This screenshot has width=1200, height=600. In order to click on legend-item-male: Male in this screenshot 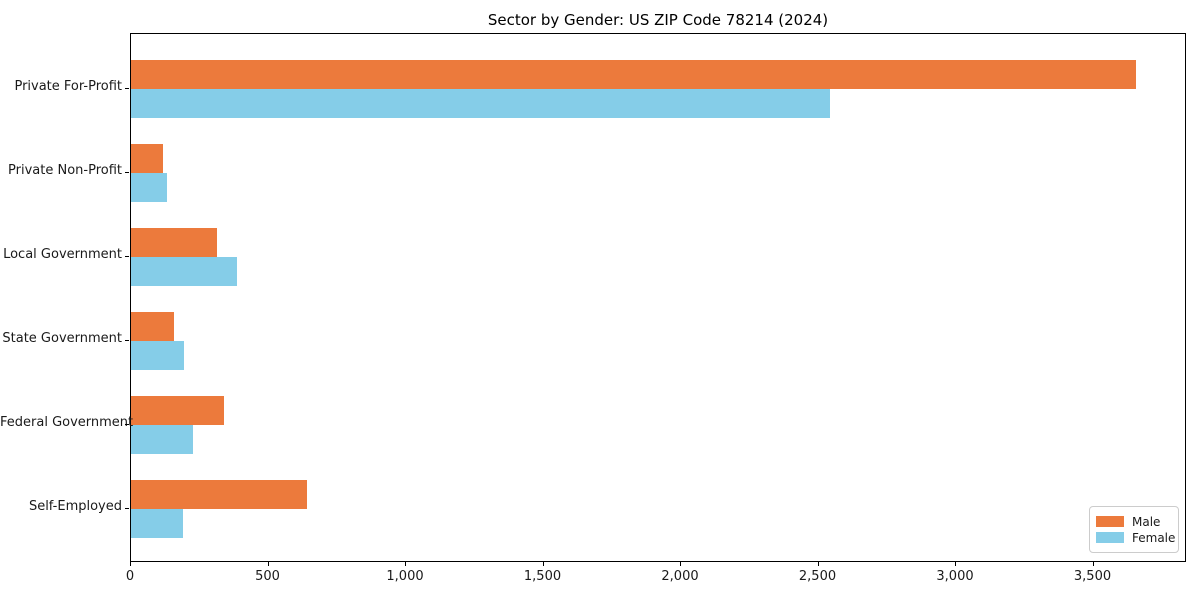, I will do `click(1134, 522)`.